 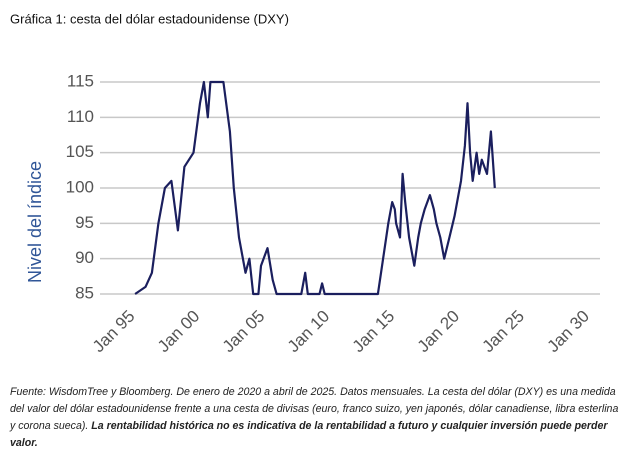 I want to click on x-tick-label: Jan 20, so click(x=439, y=332).